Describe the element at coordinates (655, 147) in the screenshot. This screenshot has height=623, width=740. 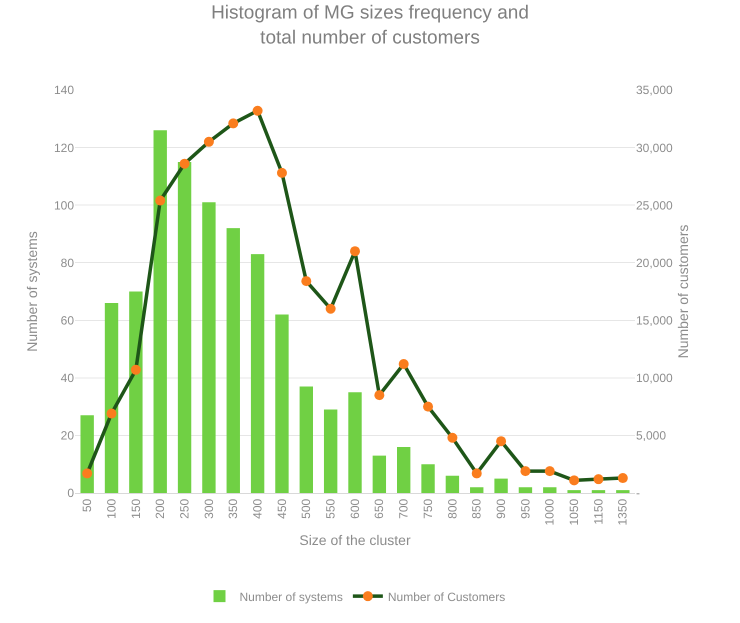
I see `y2-tick-label: 30,000` at that location.